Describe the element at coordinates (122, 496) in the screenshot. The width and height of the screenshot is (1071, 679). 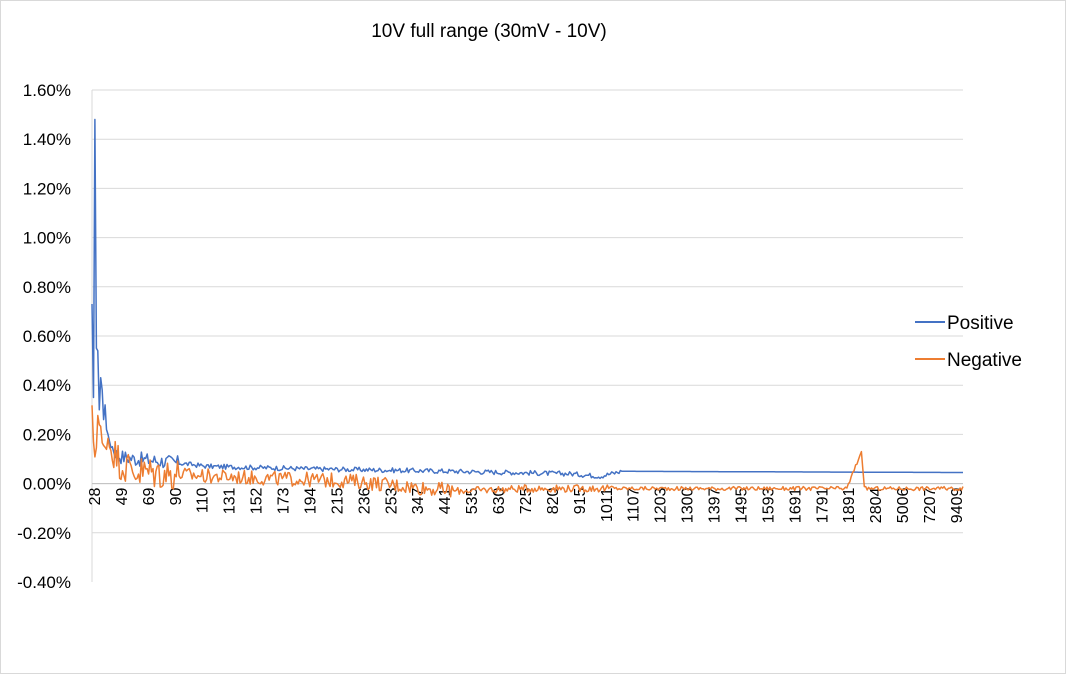
I see `x-tick-label: 49` at that location.